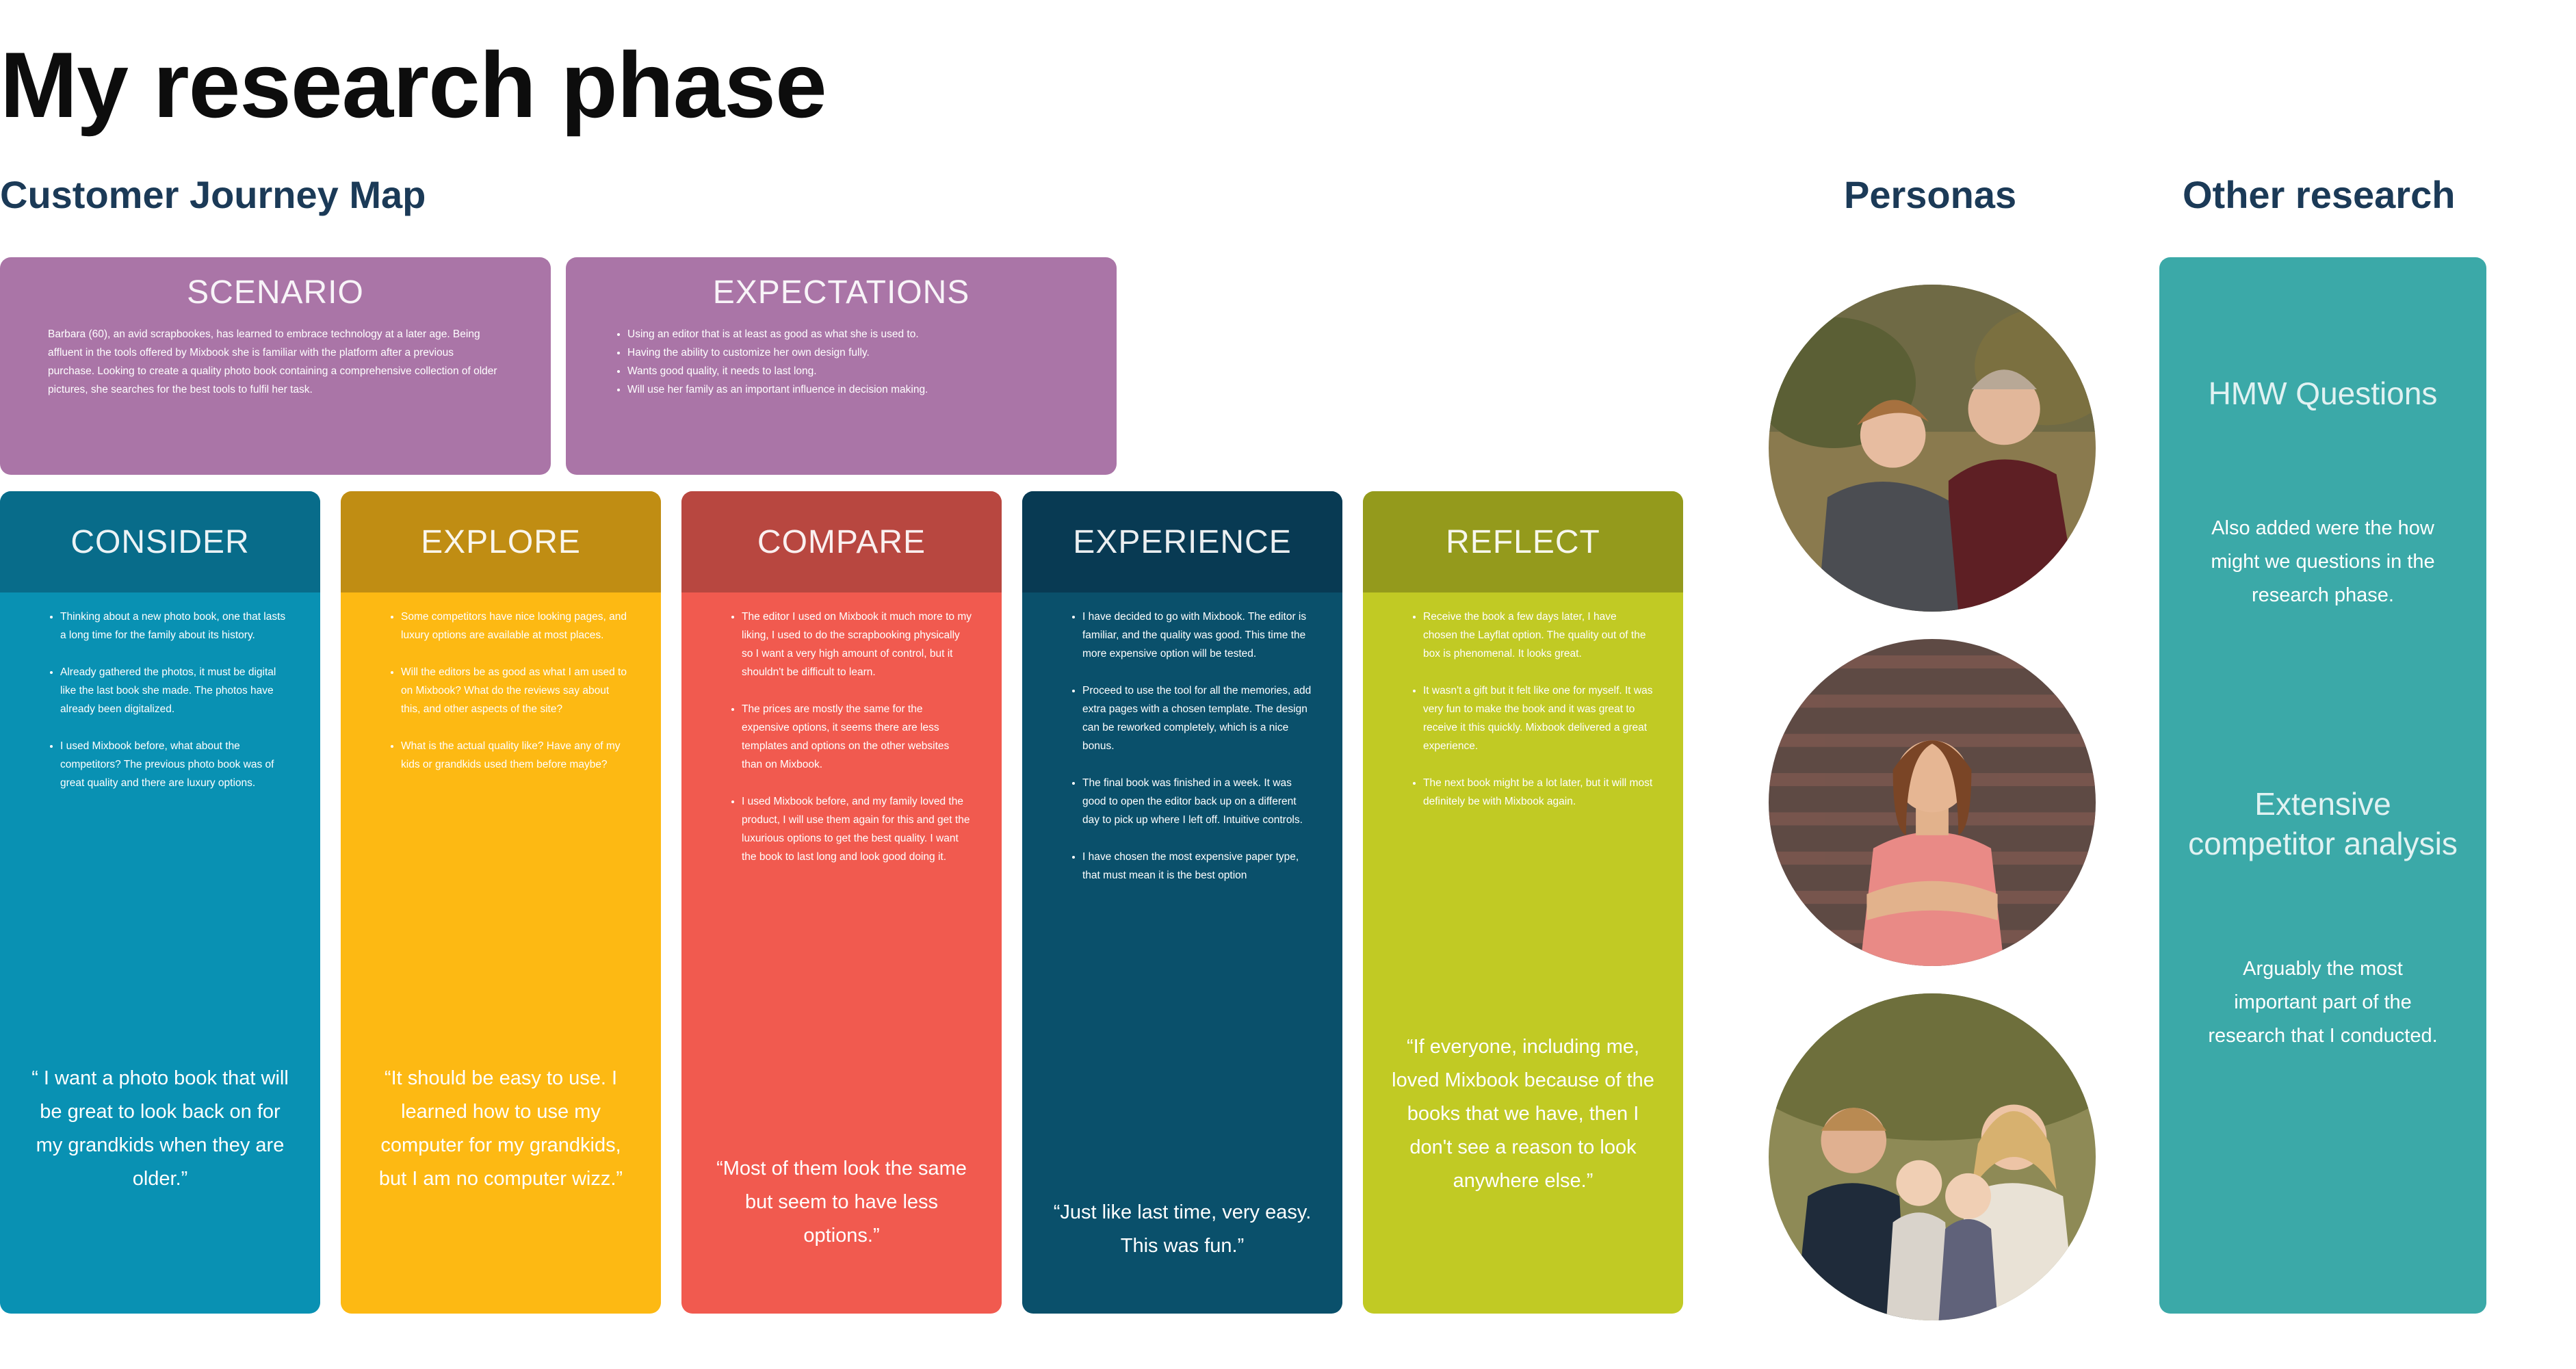  What do you see at coordinates (1930, 194) in the screenshot?
I see `personas-heading: Personas` at bounding box center [1930, 194].